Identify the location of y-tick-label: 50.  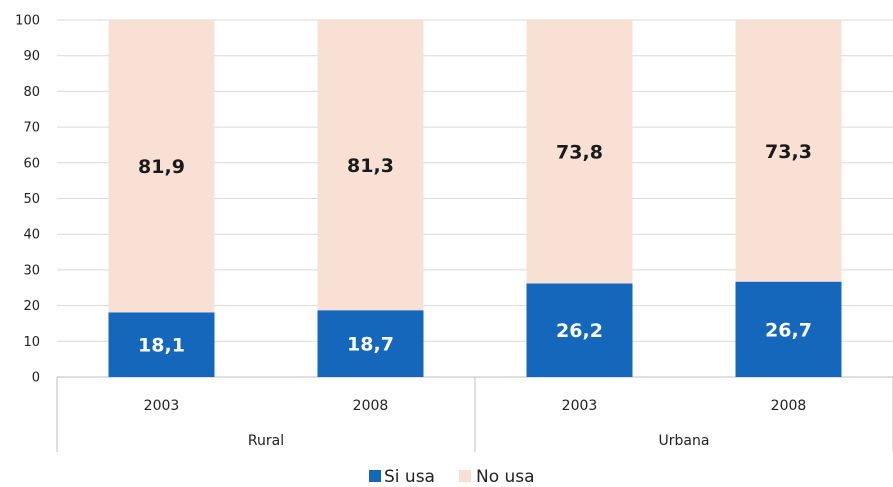
(31, 199).